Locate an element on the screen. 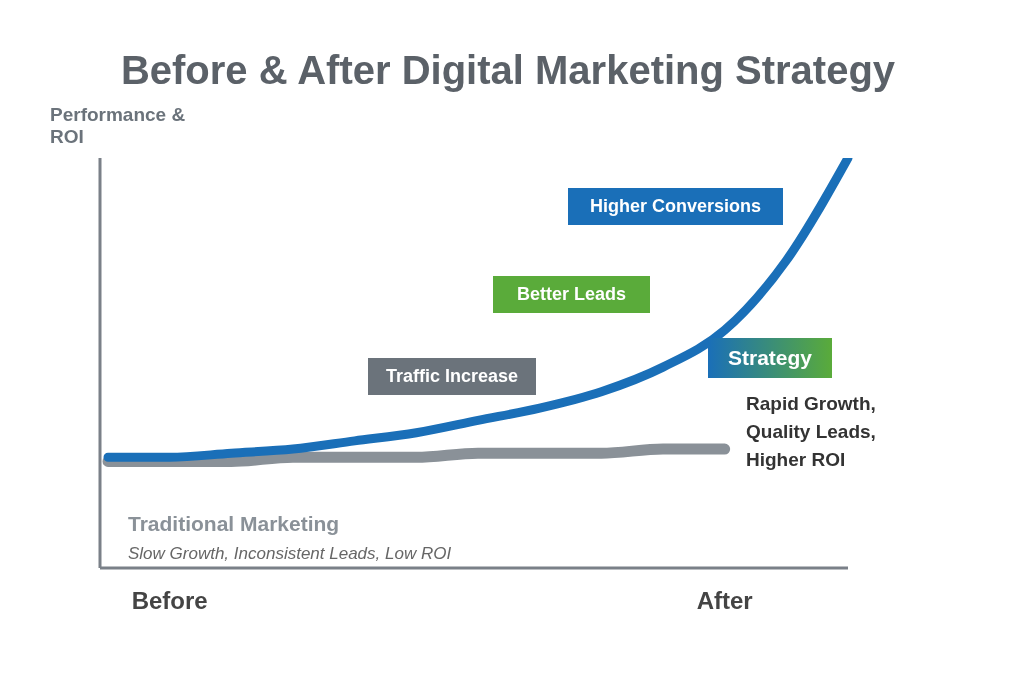 The image size is (1024, 683). chart-title: Before & After Digital Marketing Strategy is located at coordinates (508, 70).